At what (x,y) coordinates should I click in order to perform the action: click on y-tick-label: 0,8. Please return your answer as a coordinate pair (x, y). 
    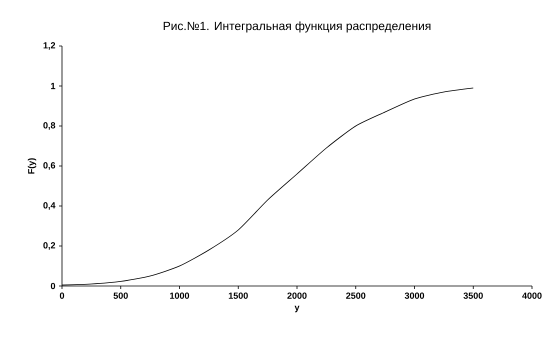
    Looking at the image, I should click on (49, 126).